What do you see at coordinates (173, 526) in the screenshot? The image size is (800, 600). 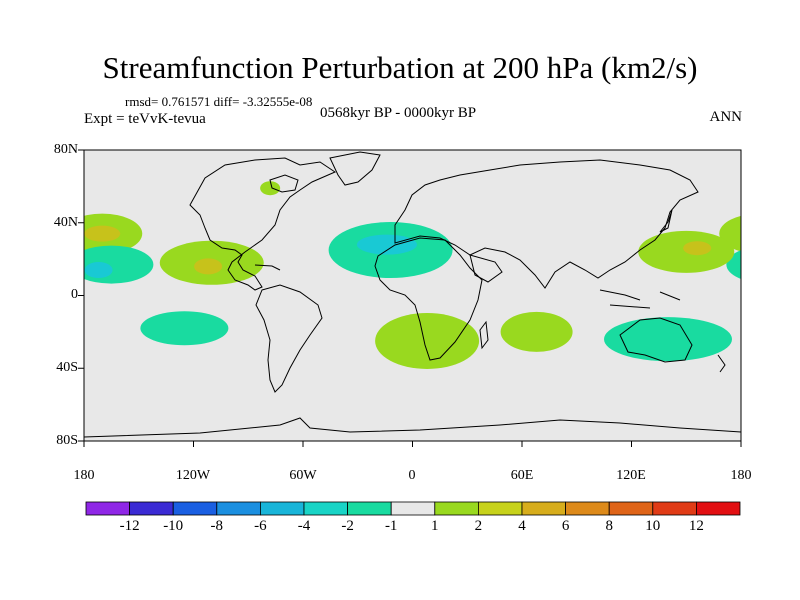 I see `colorbar-tick-label: -10` at bounding box center [173, 526].